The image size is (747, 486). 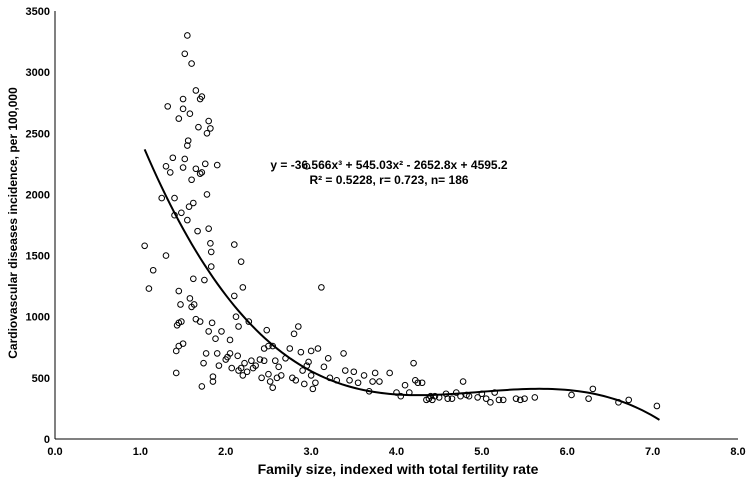 What do you see at coordinates (38, 12) in the screenshot?
I see `y-tick-label: 3500` at bounding box center [38, 12].